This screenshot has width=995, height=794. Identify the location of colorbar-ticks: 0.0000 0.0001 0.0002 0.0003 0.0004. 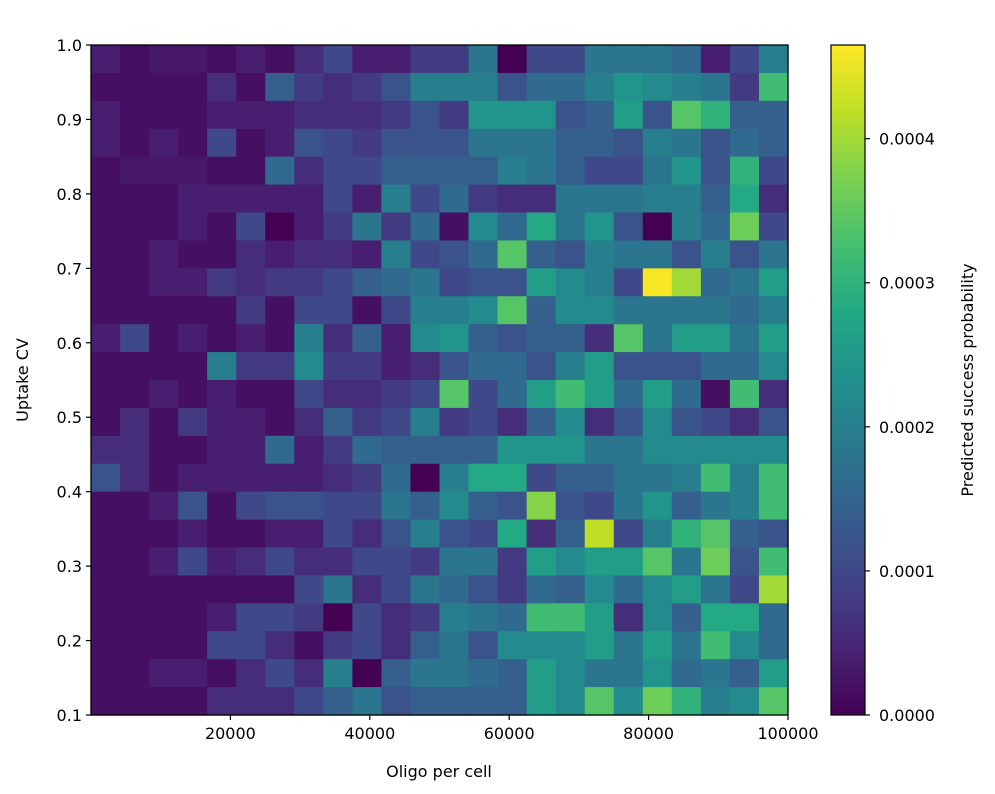
(900, 427).